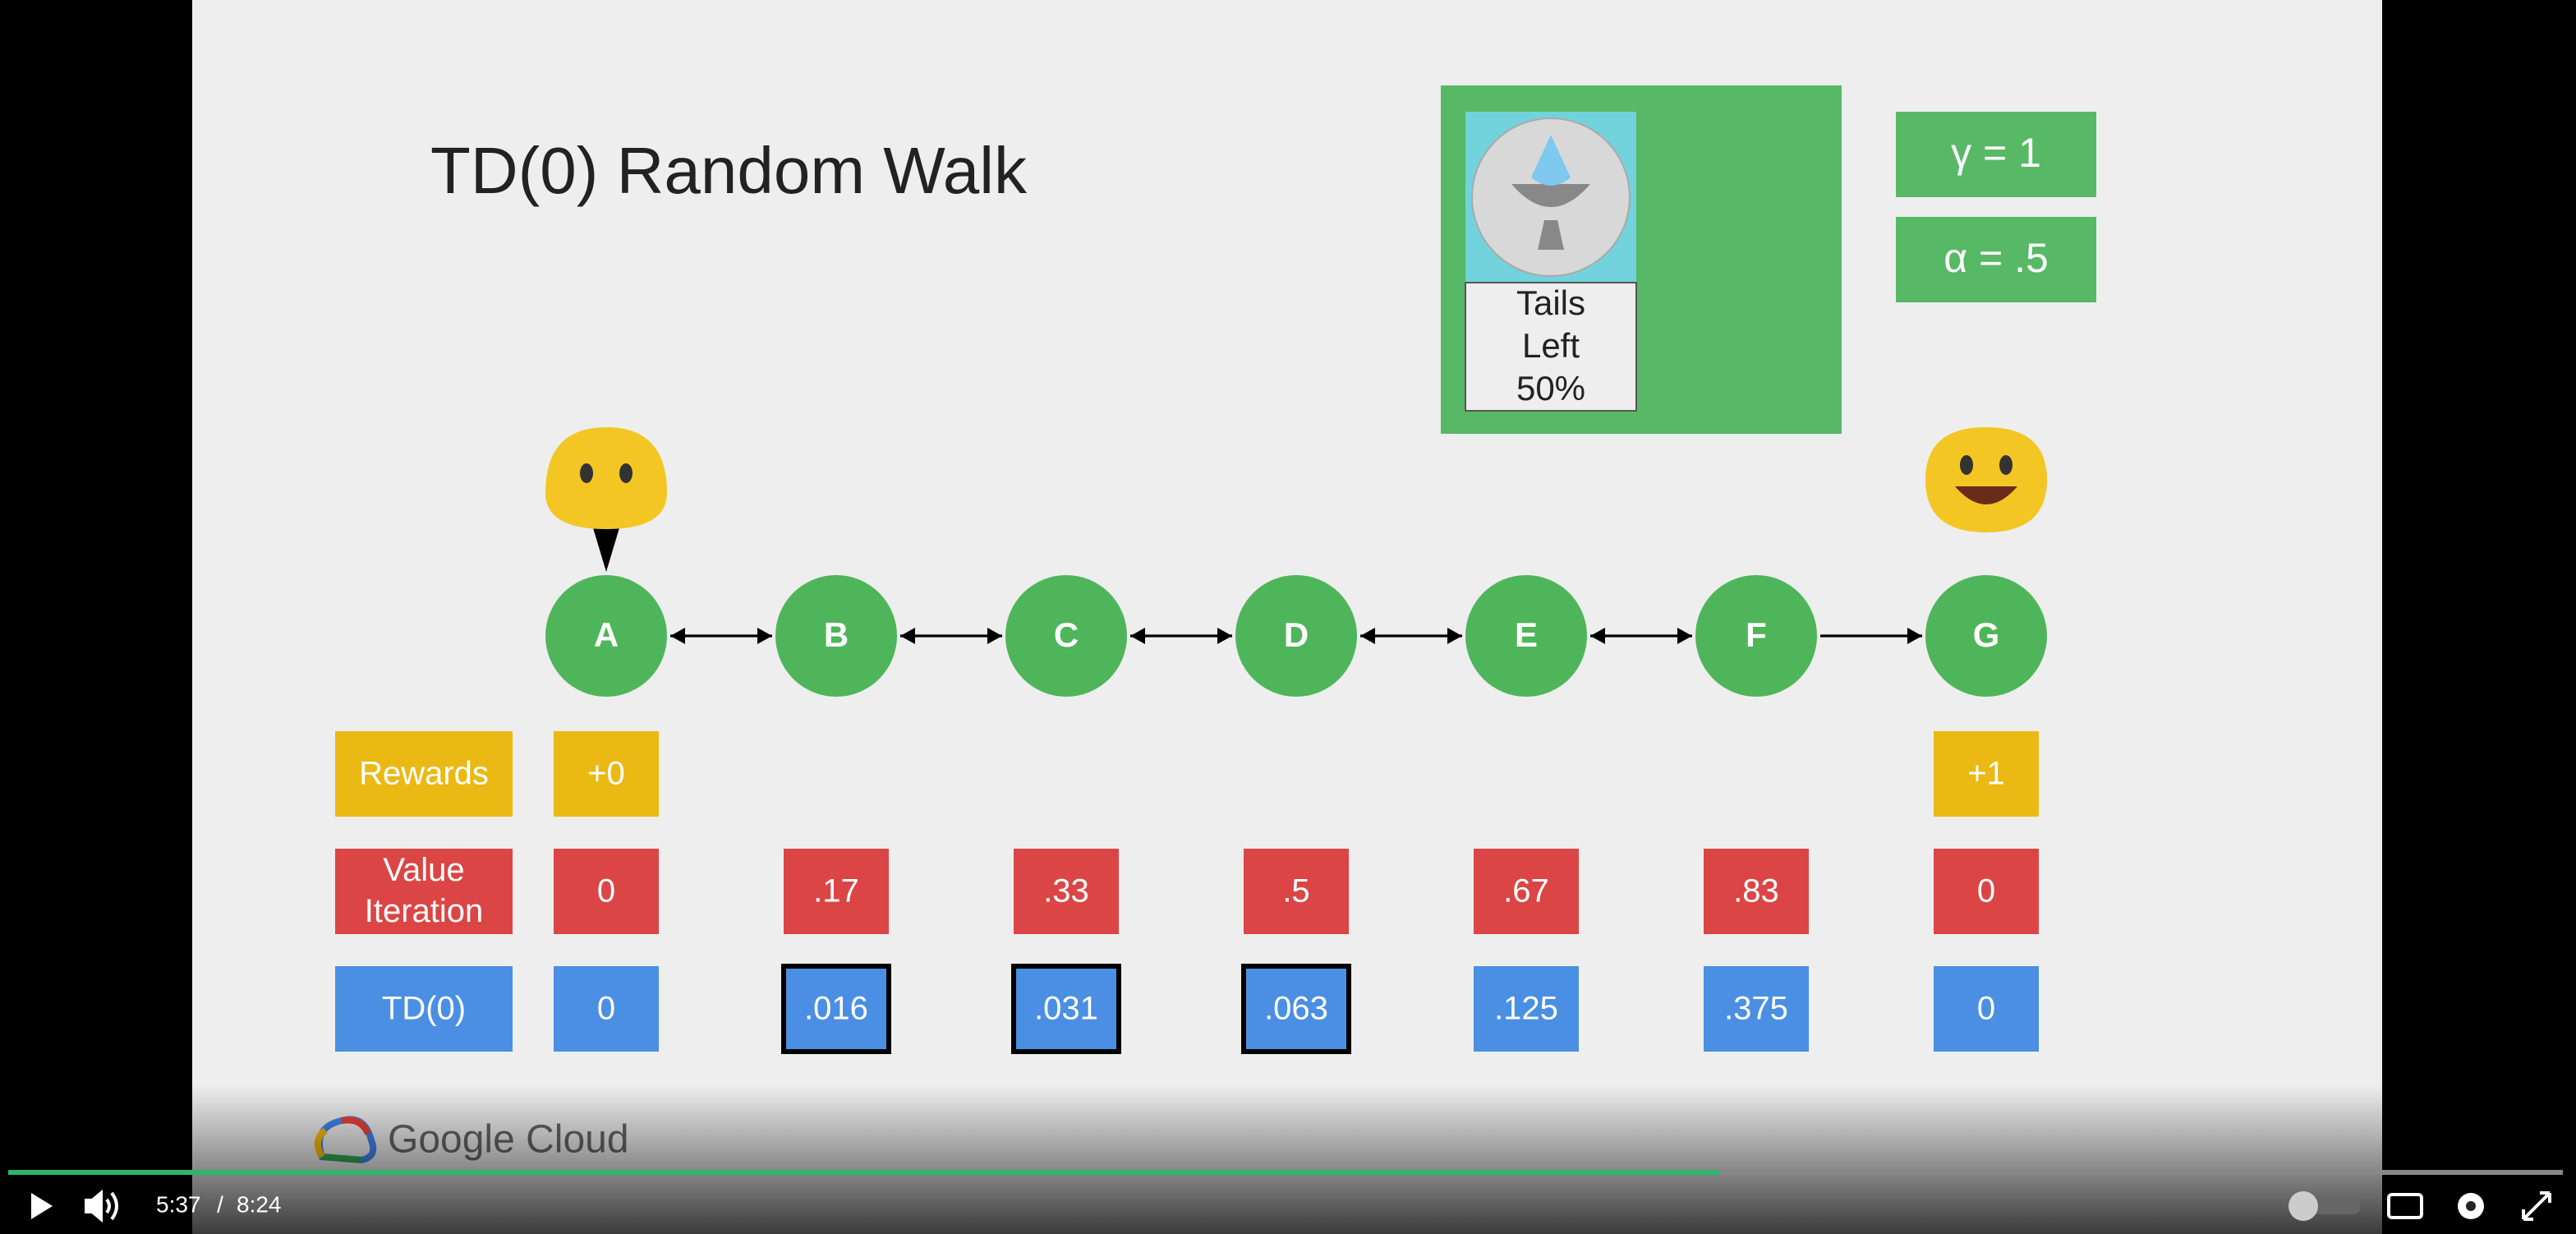 Image resolution: width=2576 pixels, height=1234 pixels. What do you see at coordinates (2536, 1206) in the screenshot?
I see `fullscreen-button` at bounding box center [2536, 1206].